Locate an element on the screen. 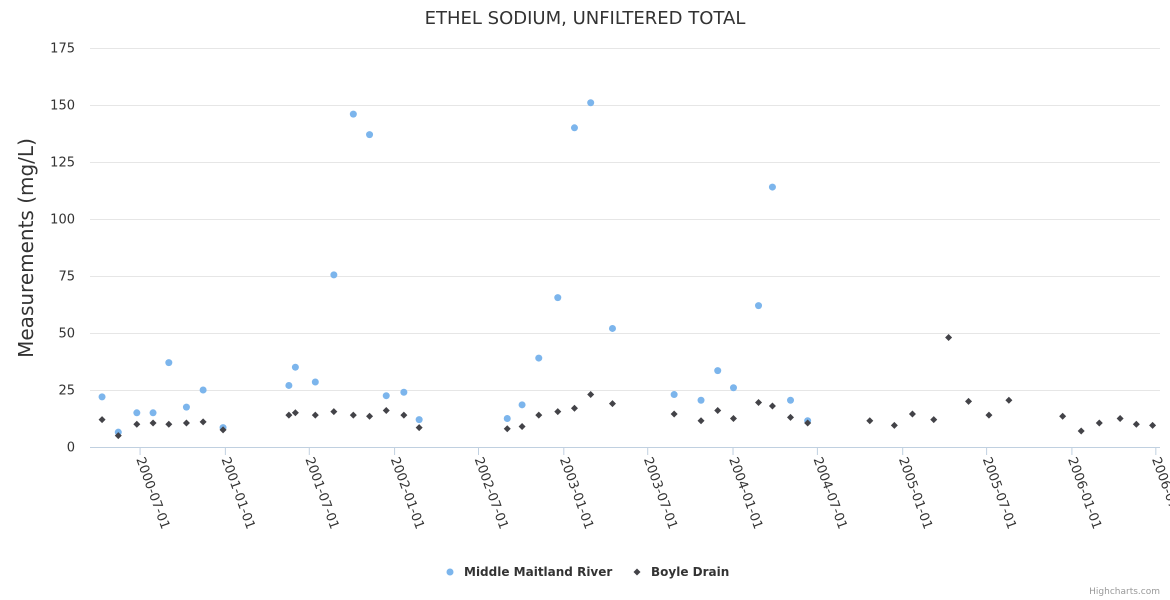 Image resolution: width=1170 pixels, height=600 pixels. y-tick-label: 25 is located at coordinates (66, 391).